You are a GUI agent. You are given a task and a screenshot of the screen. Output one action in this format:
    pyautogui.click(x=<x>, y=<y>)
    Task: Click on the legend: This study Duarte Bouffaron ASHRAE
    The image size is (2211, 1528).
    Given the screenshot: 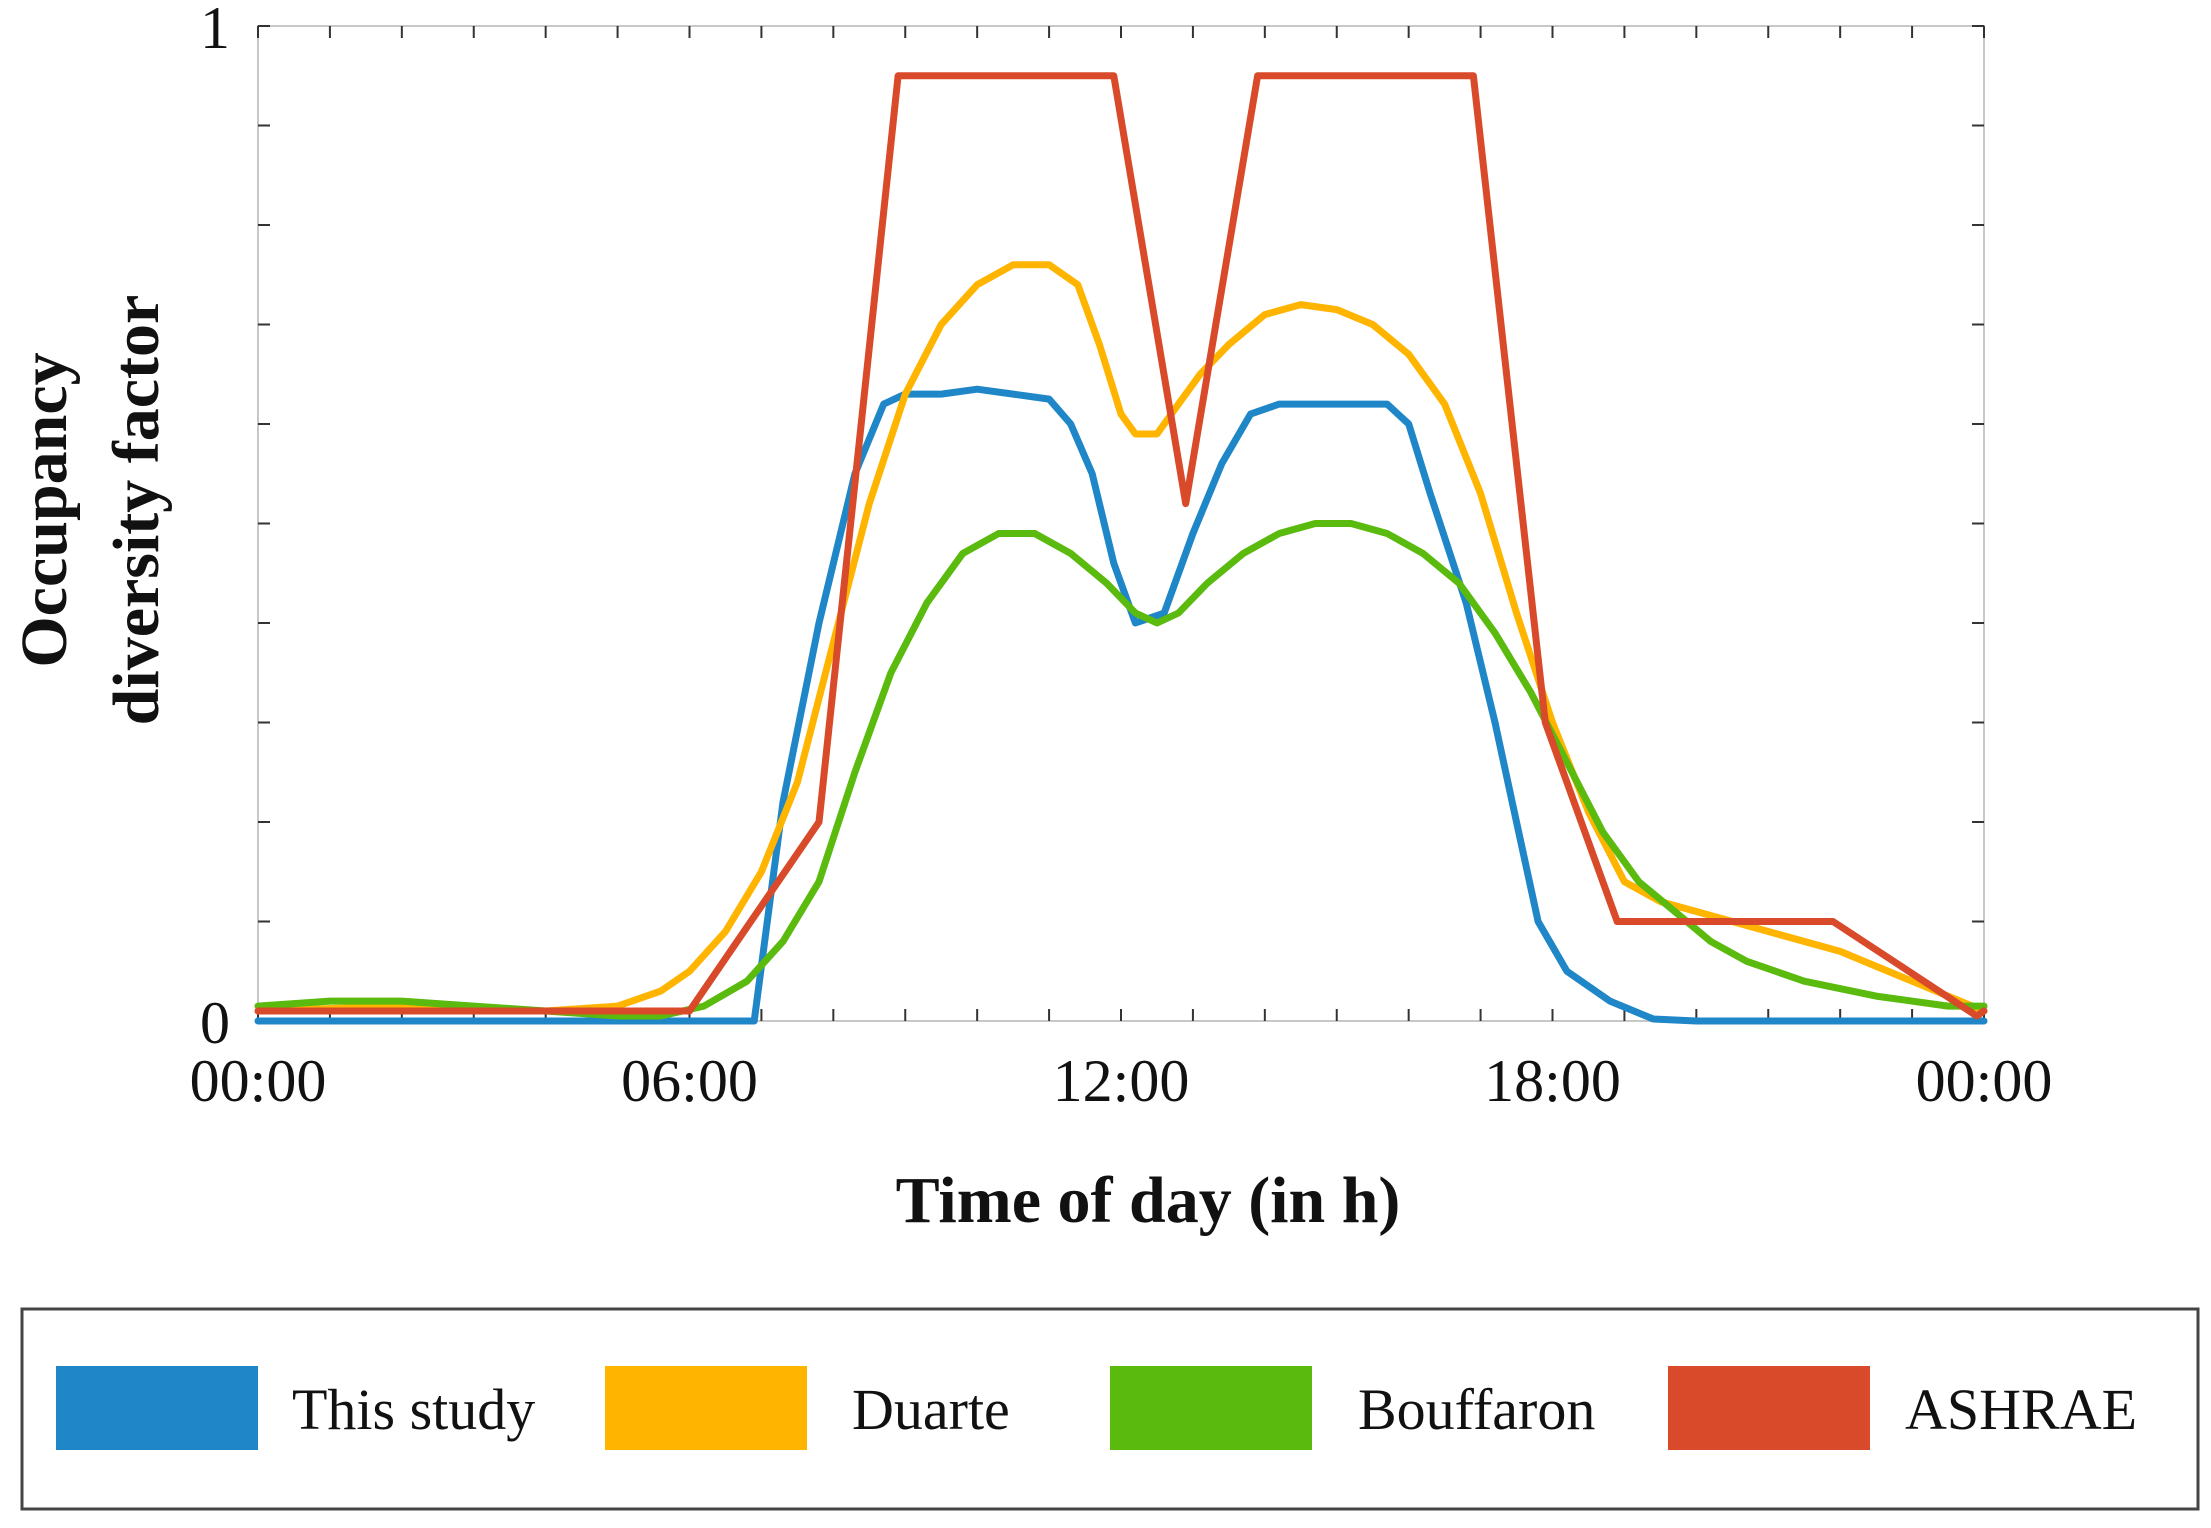 What is the action you would take?
    pyautogui.click(x=1110, y=1409)
    